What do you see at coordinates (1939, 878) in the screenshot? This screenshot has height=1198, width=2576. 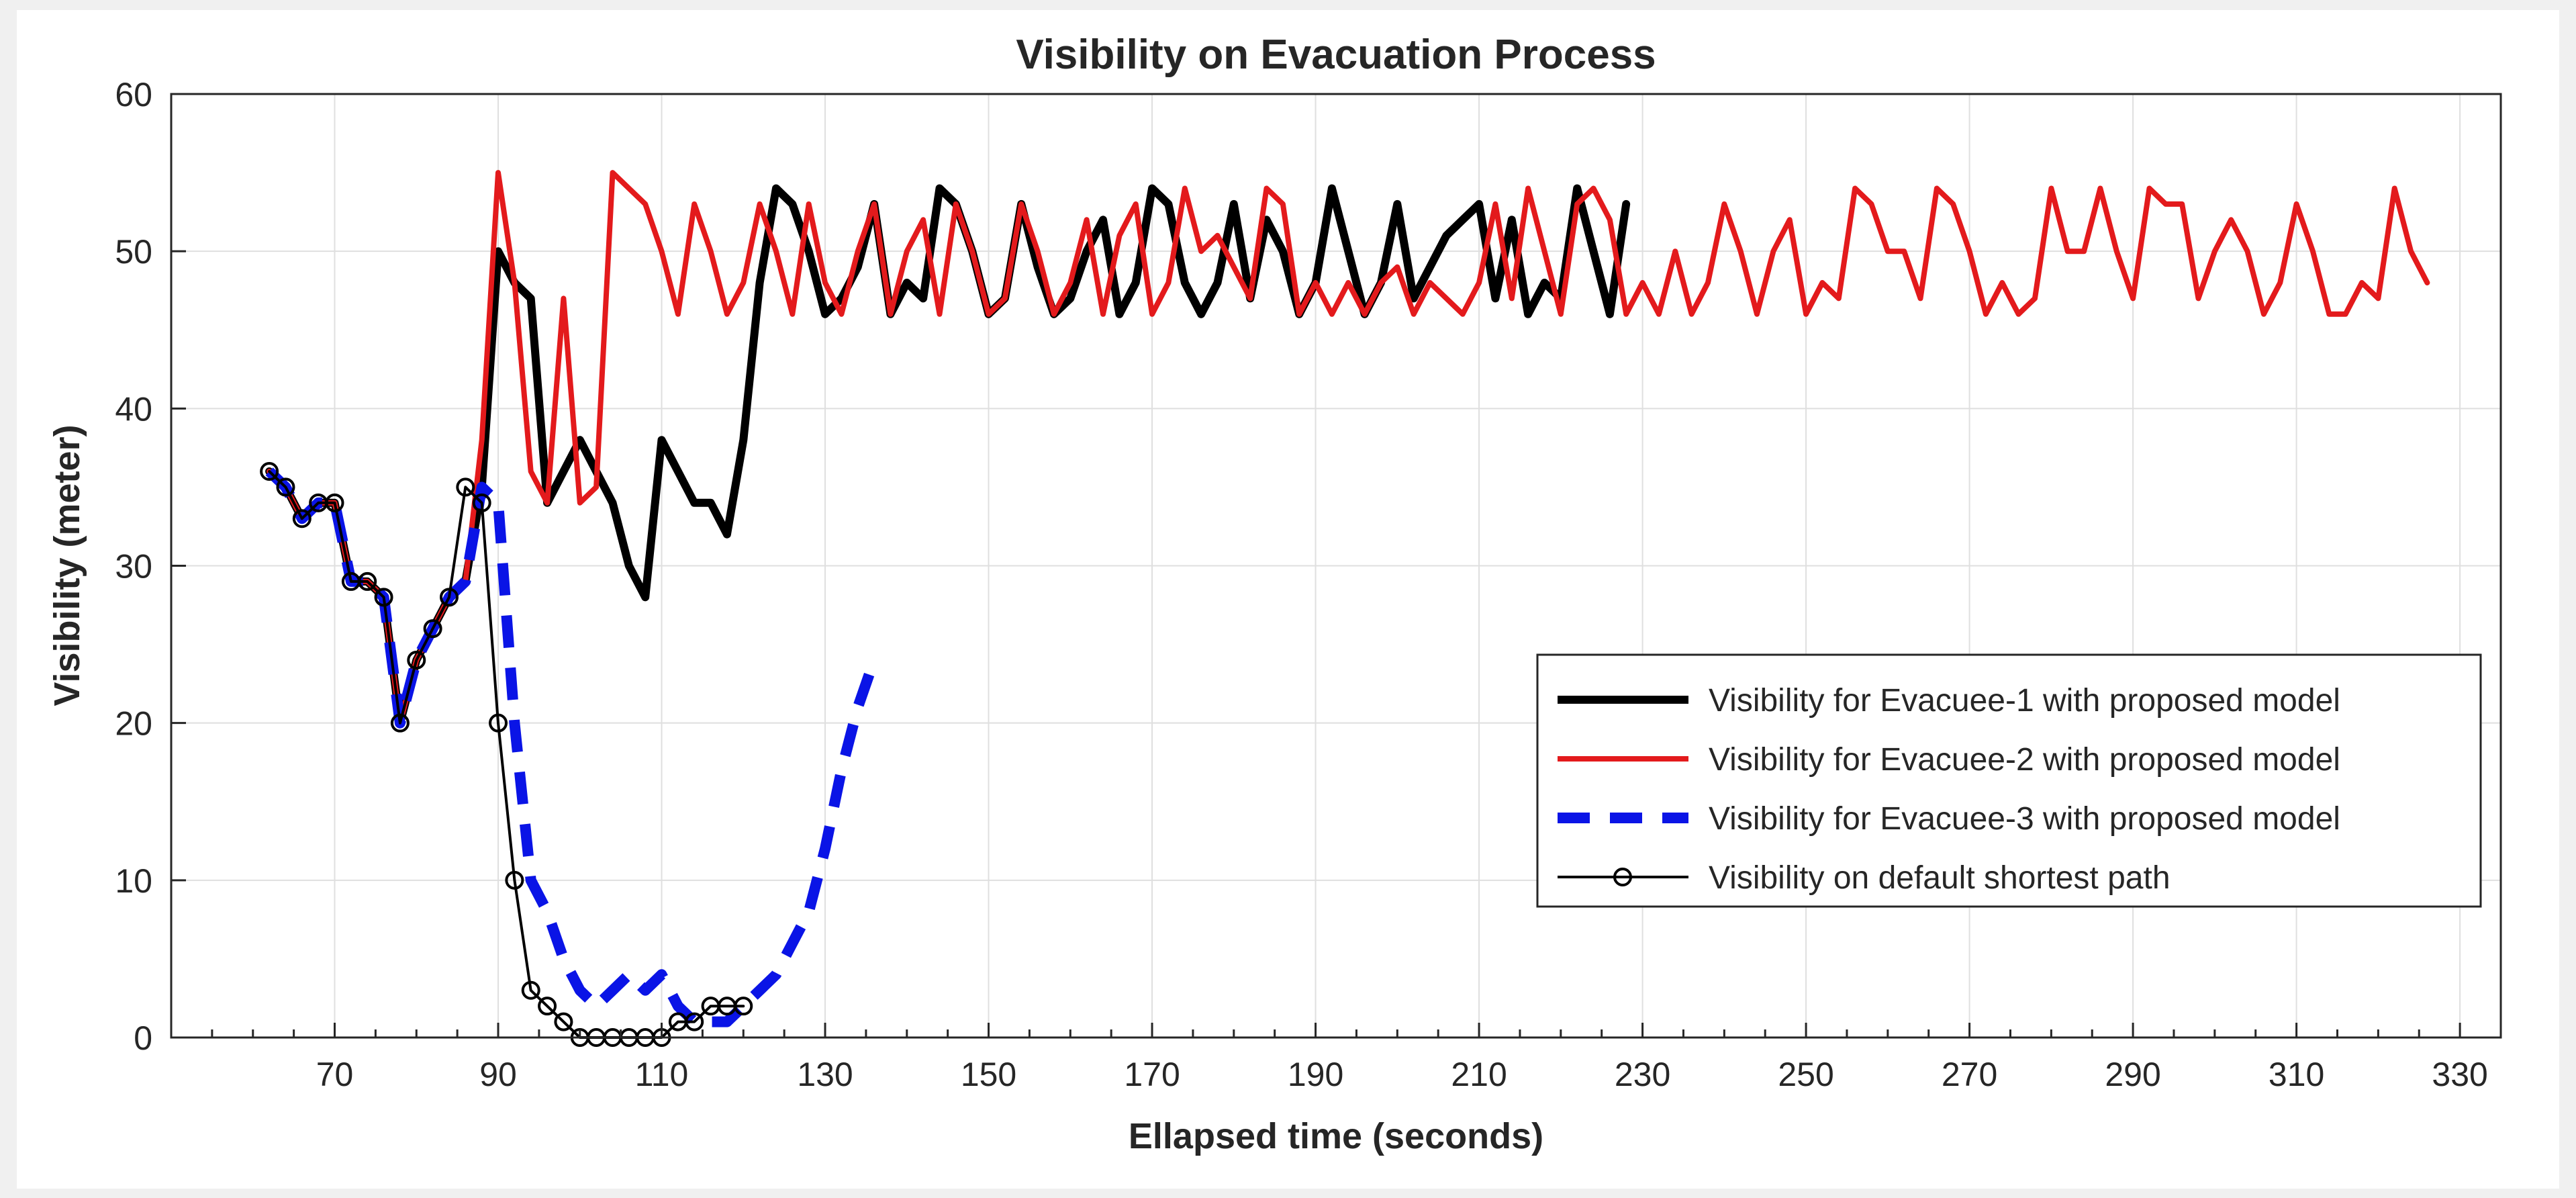 I see `legend-label-4: Visibility on default shortest path` at bounding box center [1939, 878].